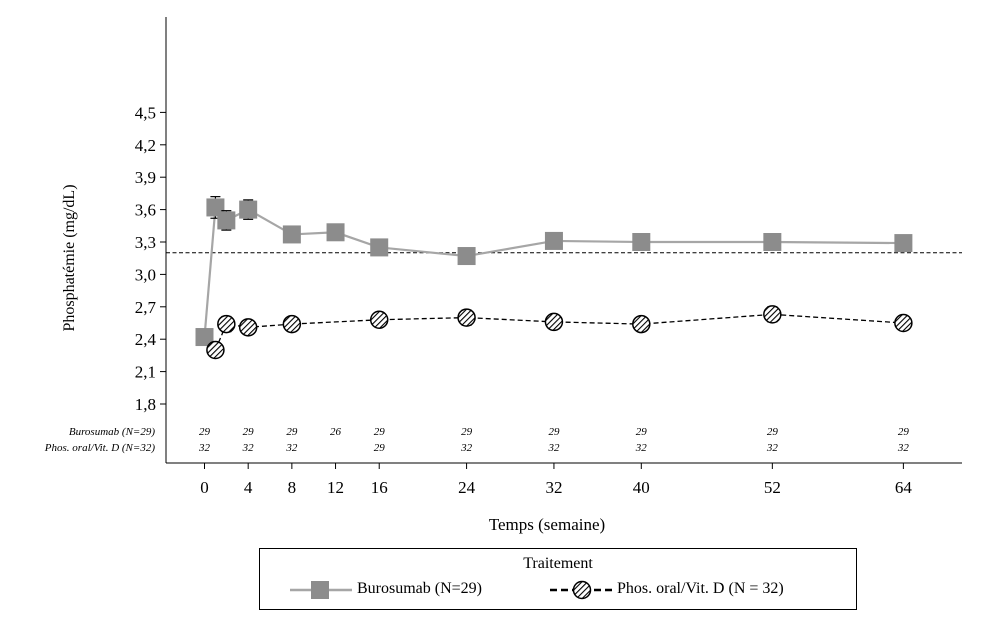  Describe the element at coordinates (145, 372) in the screenshot. I see `y-tick-label: 2,1` at that location.